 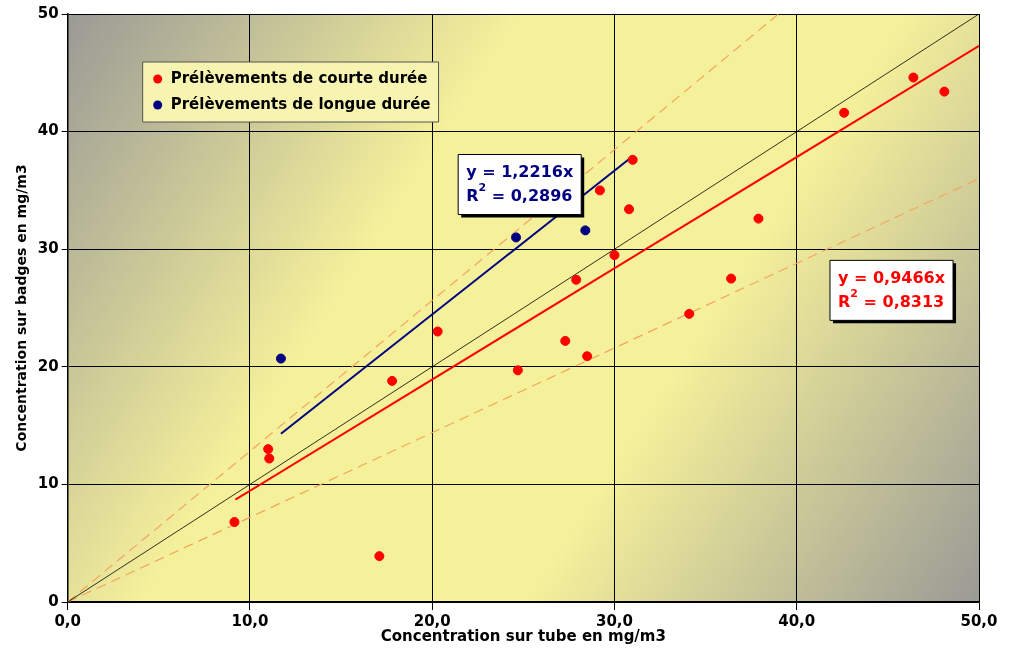 I want to click on x-tick-label: 50,0, so click(x=979, y=620).